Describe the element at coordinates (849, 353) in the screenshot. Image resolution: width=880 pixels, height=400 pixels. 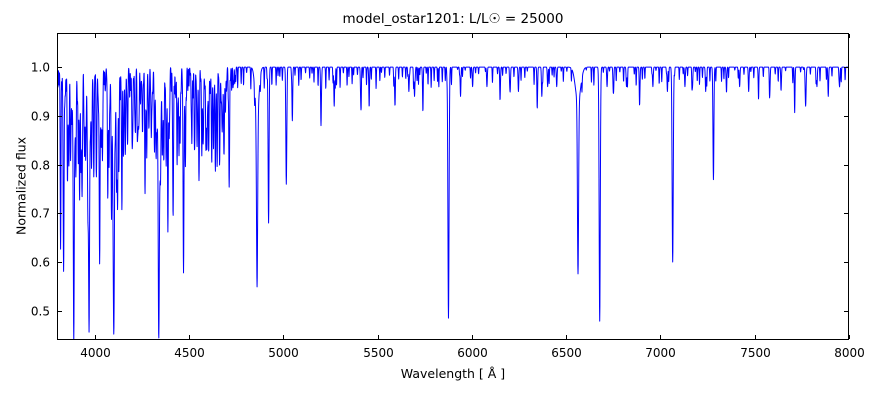
I see `x-tick-label: 8000` at that location.